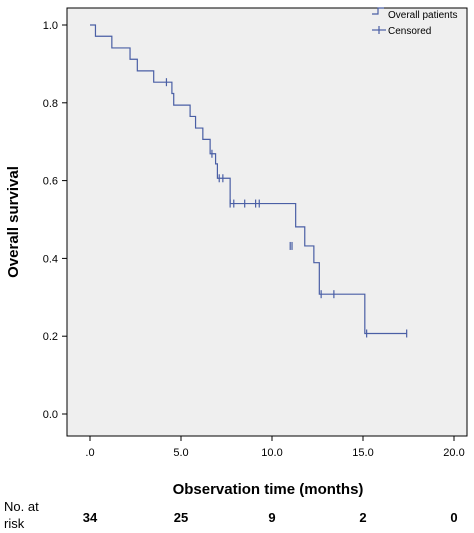 The height and width of the screenshot is (533, 474). What do you see at coordinates (180, 453) in the screenshot?
I see `x-tick-label: 5.0` at bounding box center [180, 453].